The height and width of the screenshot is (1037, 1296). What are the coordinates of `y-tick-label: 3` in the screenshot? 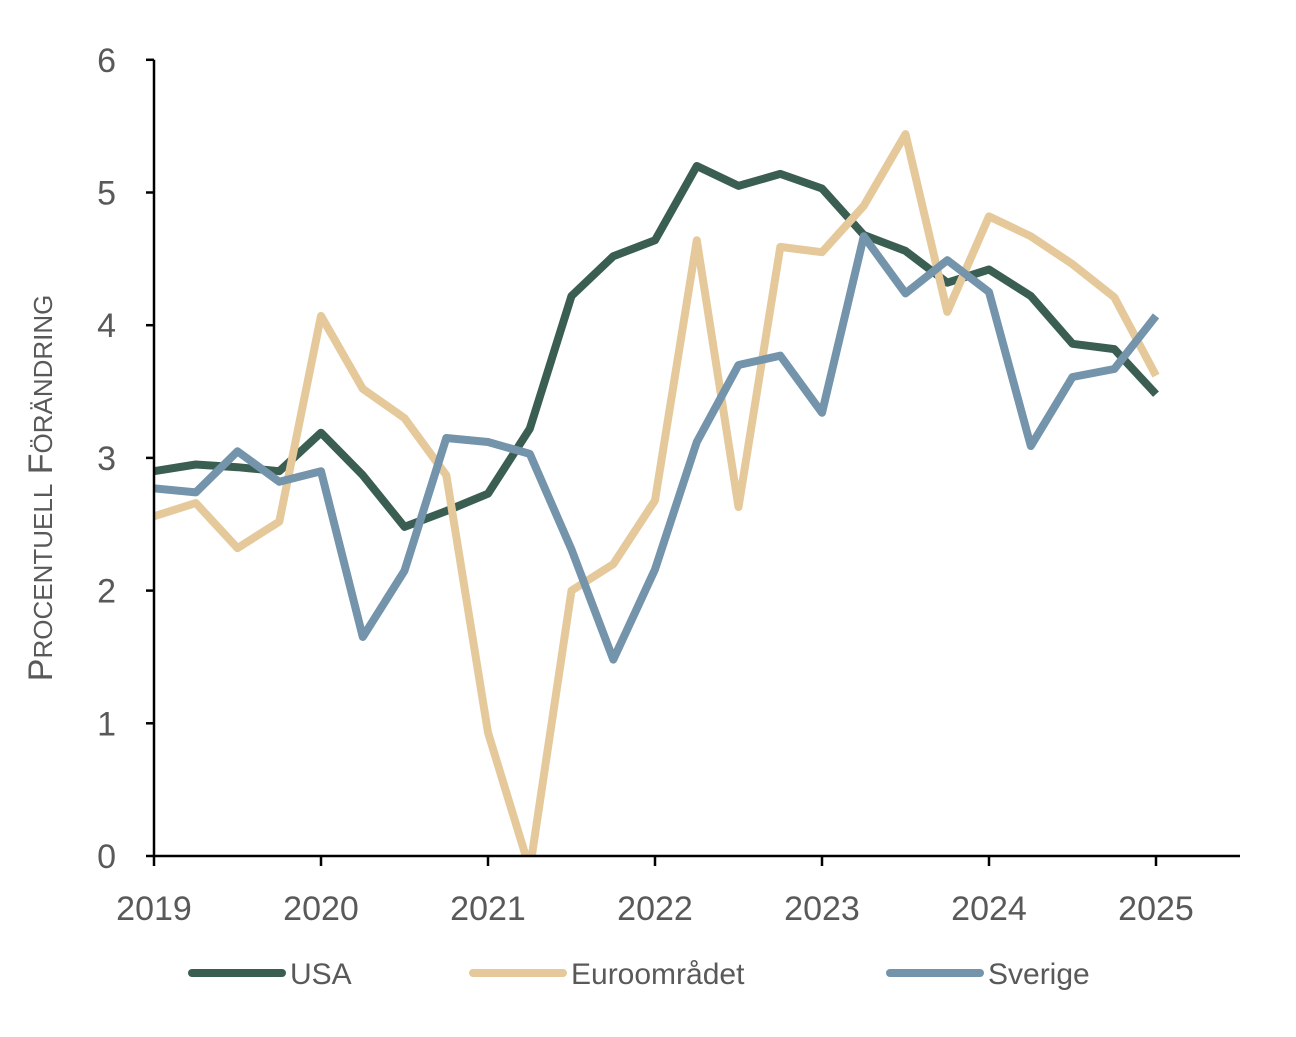 It's located at (106, 459).